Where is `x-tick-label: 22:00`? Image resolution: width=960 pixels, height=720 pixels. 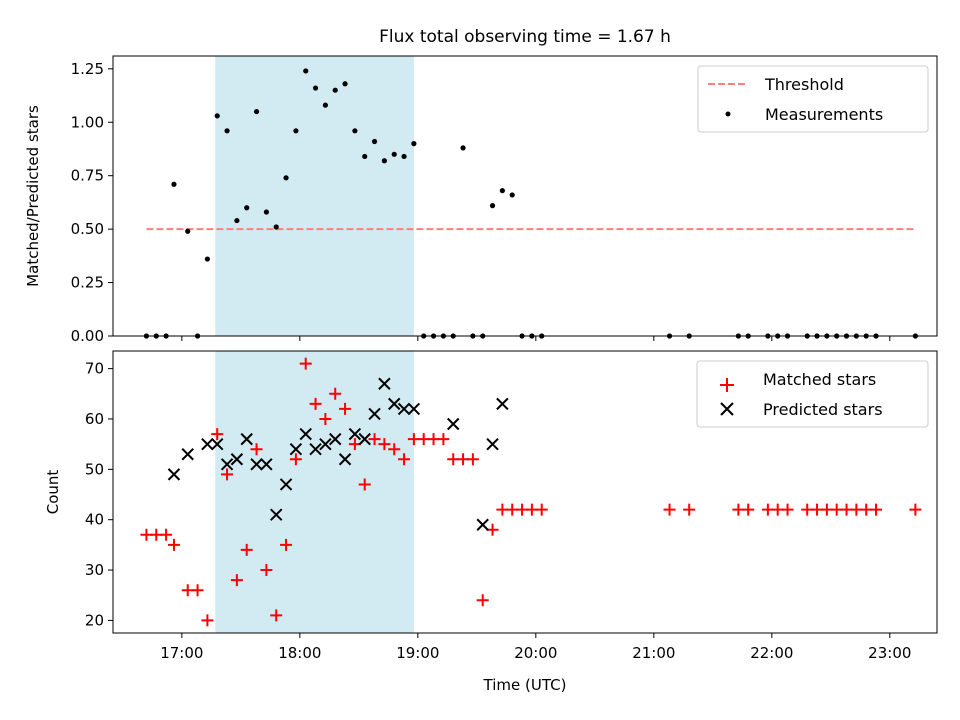 x-tick-label: 22:00 is located at coordinates (771, 653).